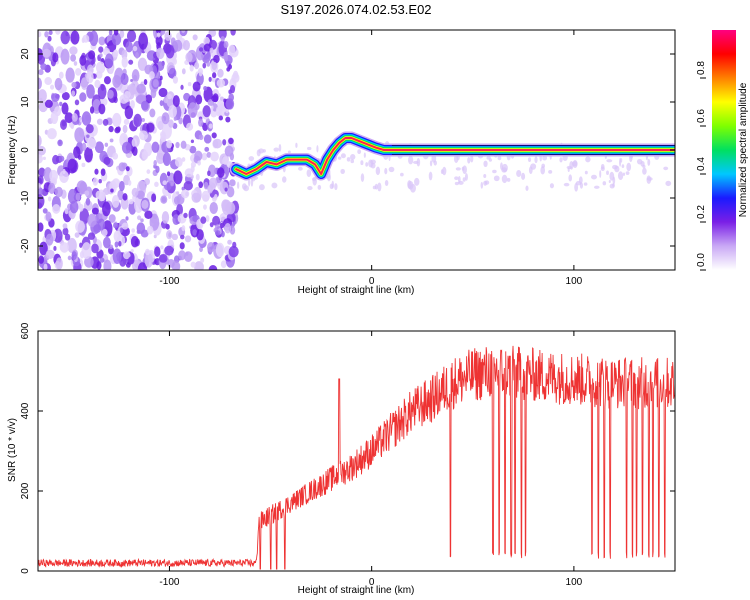 The image size is (750, 600). What do you see at coordinates (372, 582) in the screenshot?
I see `snr-xtick-label: 0` at bounding box center [372, 582].